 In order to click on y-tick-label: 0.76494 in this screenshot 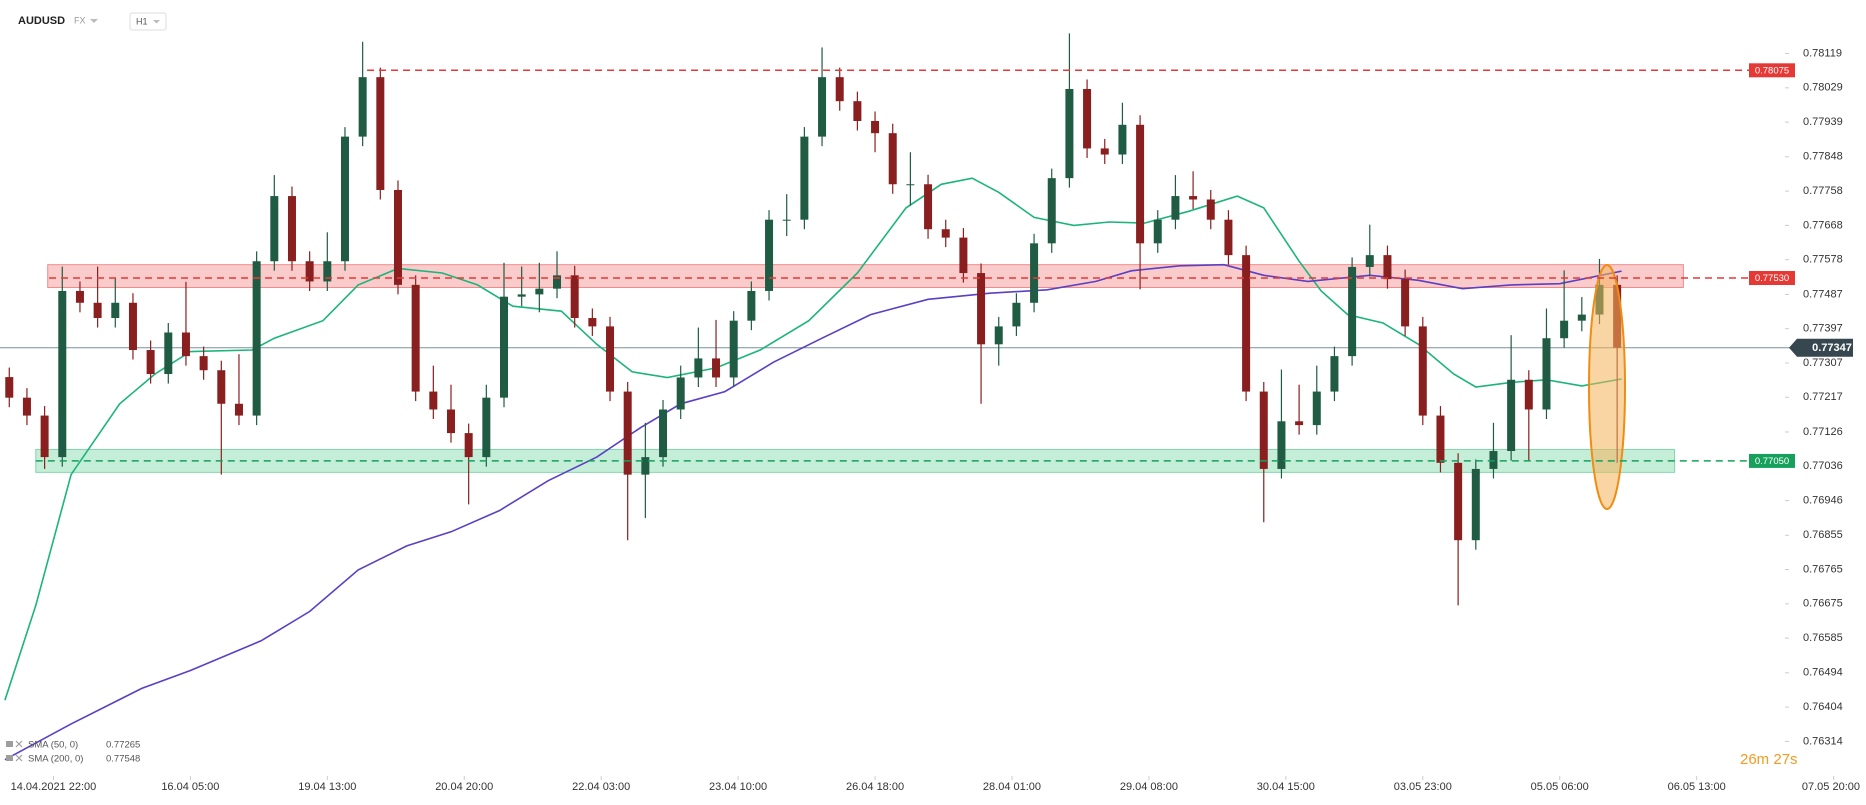, I will do `click(1823, 673)`.